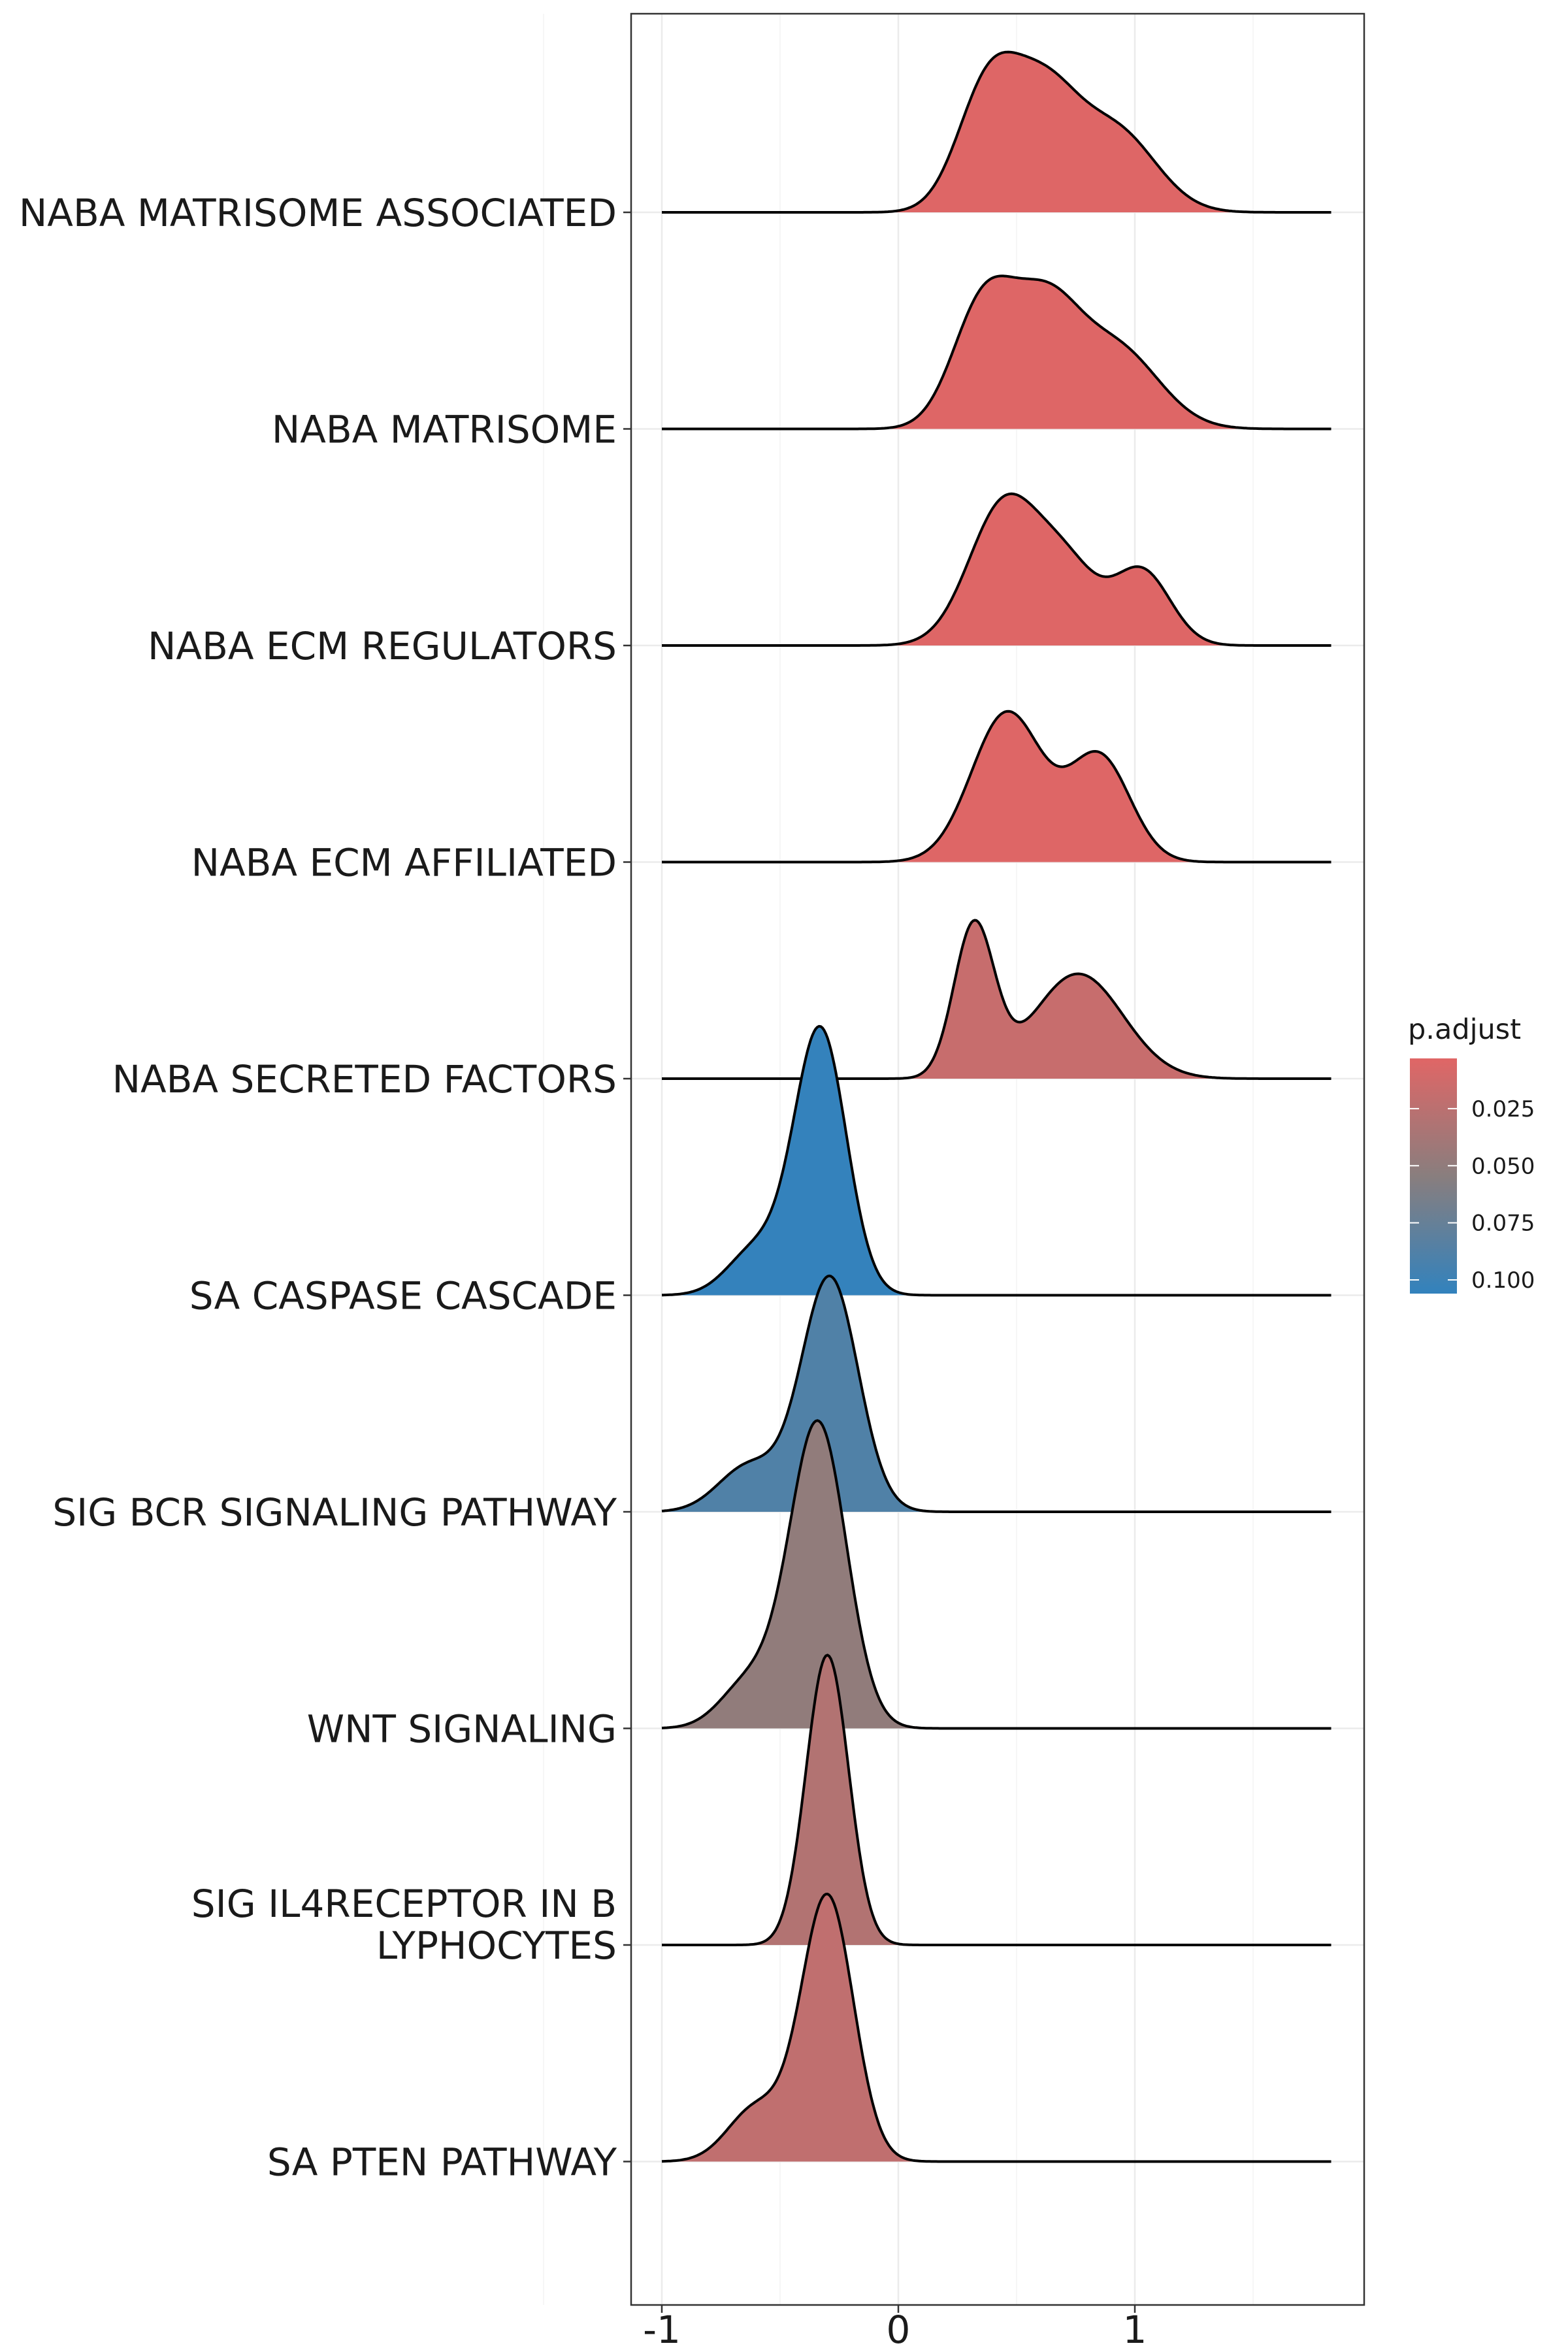 Image resolution: width=1568 pixels, height=2352 pixels. I want to click on legend-tick-label: 0.075, so click(1503, 1224).